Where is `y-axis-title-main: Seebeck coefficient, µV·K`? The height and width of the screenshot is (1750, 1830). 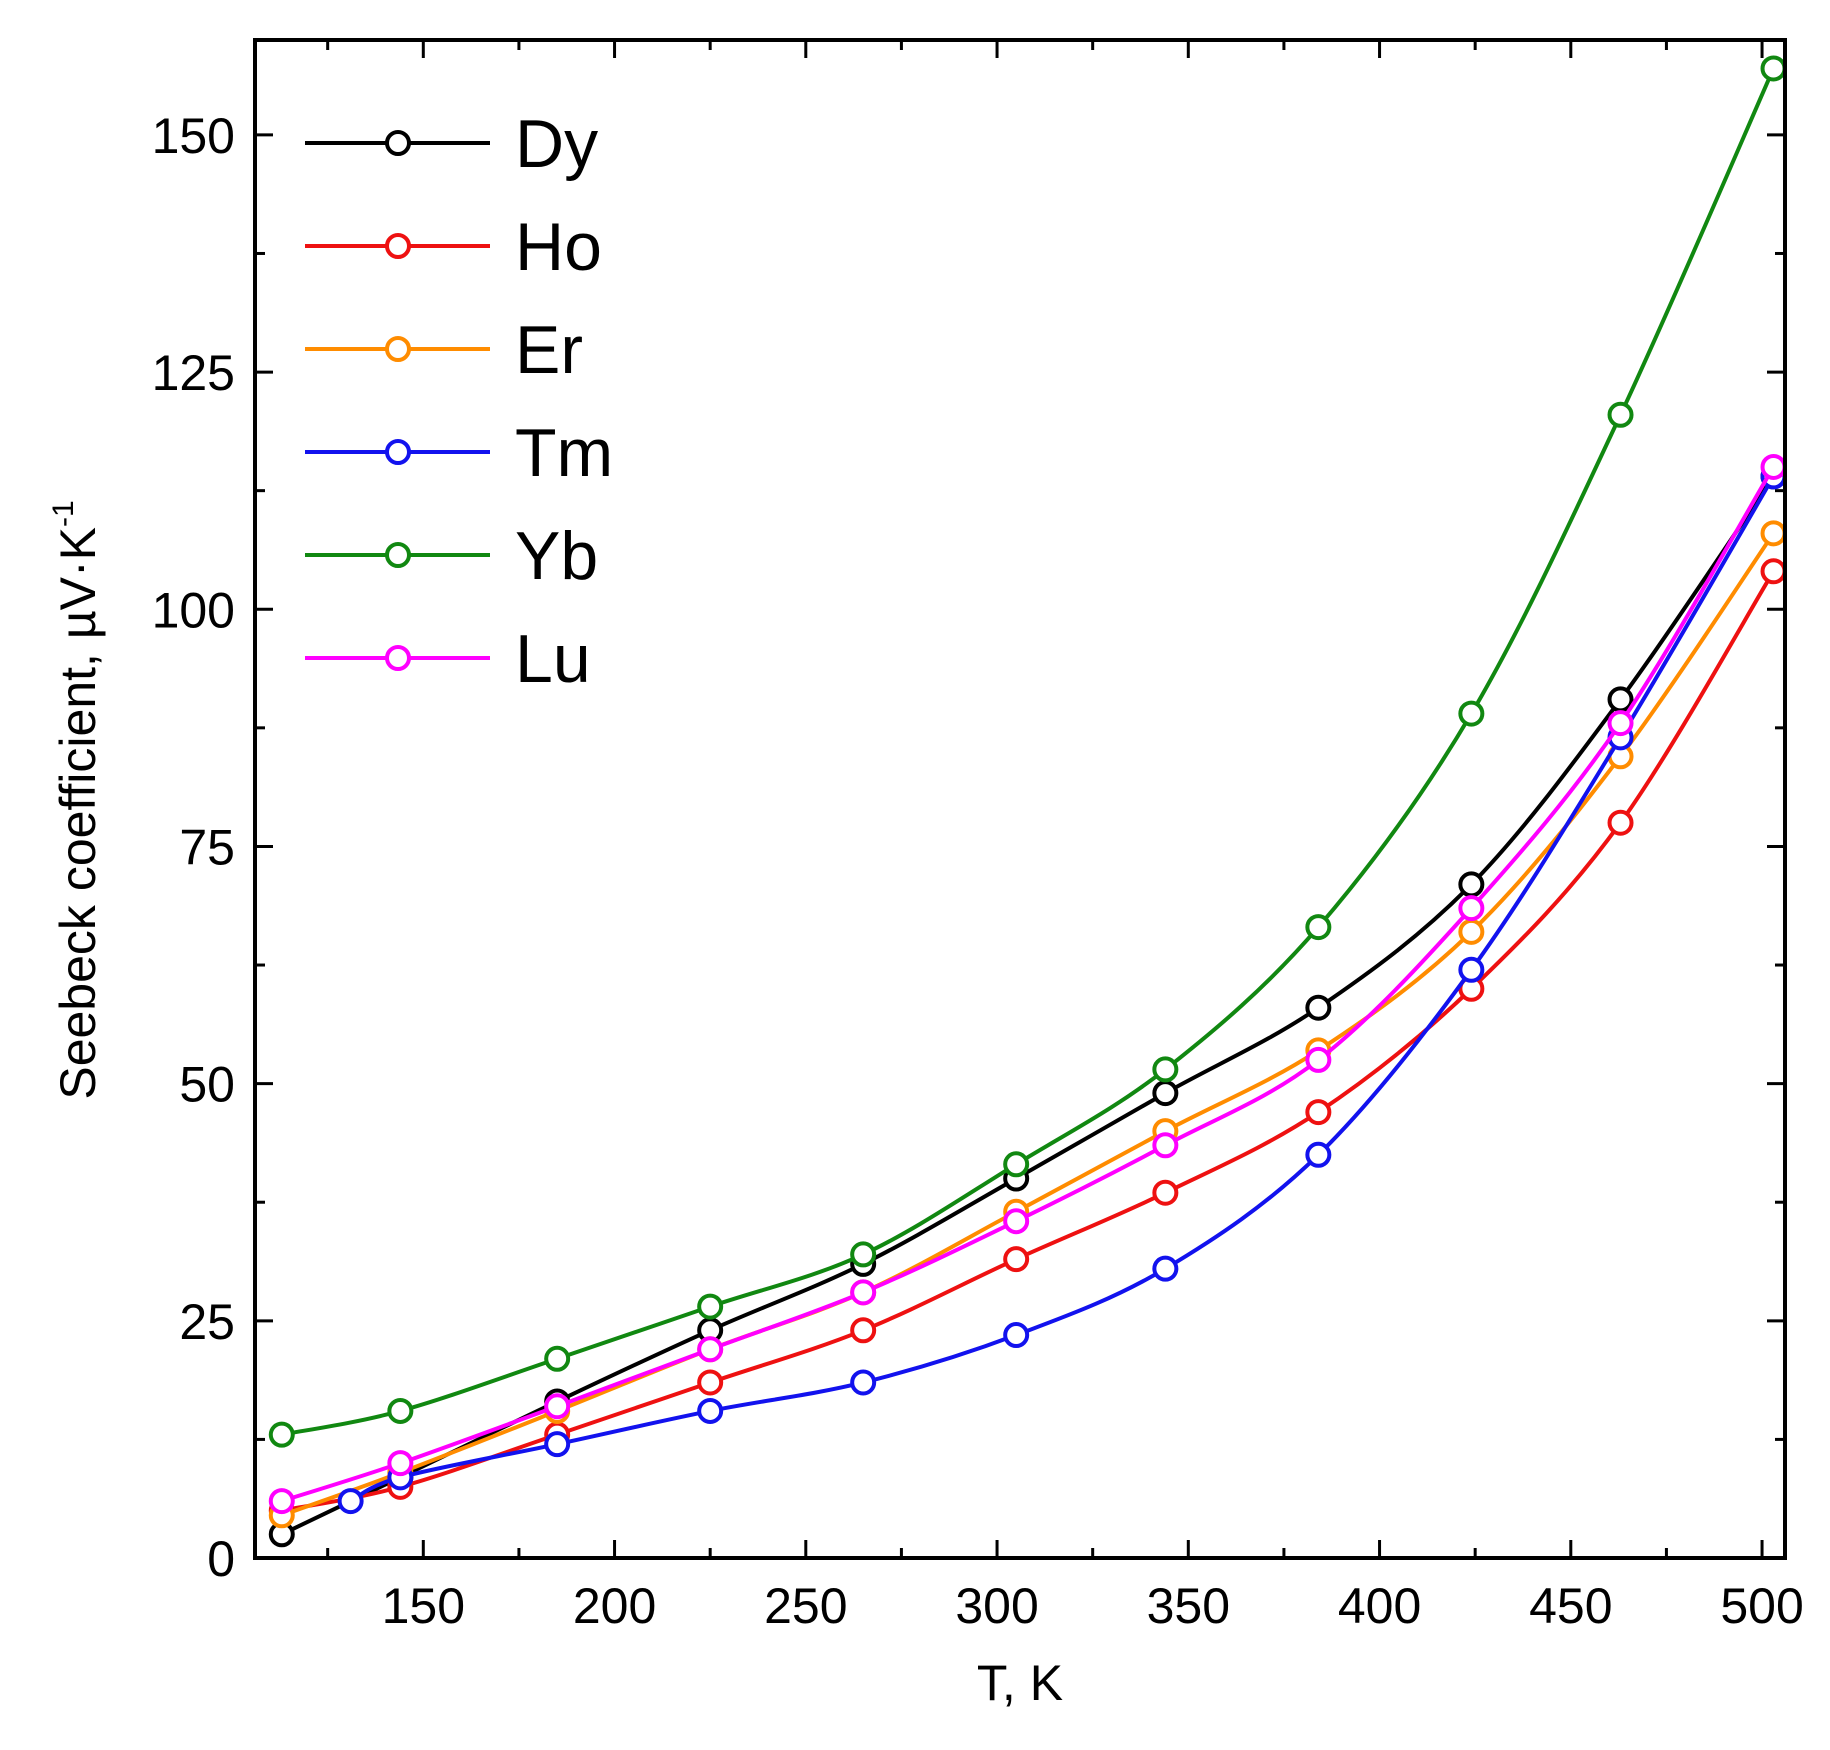
y-axis-title-main: Seebeck coefficient, µV·K is located at coordinates (78, 813).